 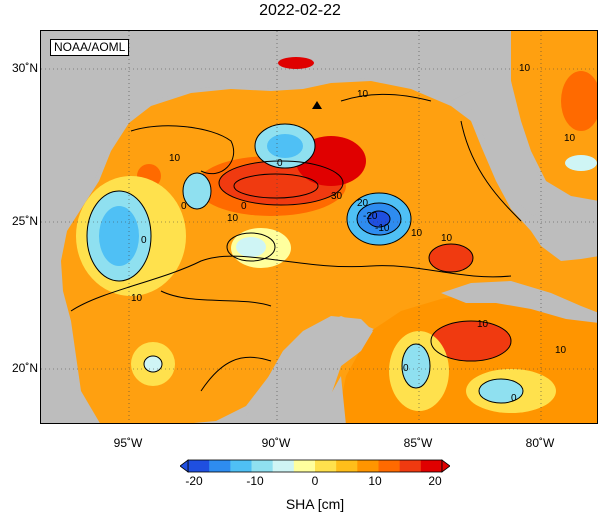 What do you see at coordinates (451, 258) in the screenshot?
I see `warm-anomaly-yucatan` at bounding box center [451, 258].